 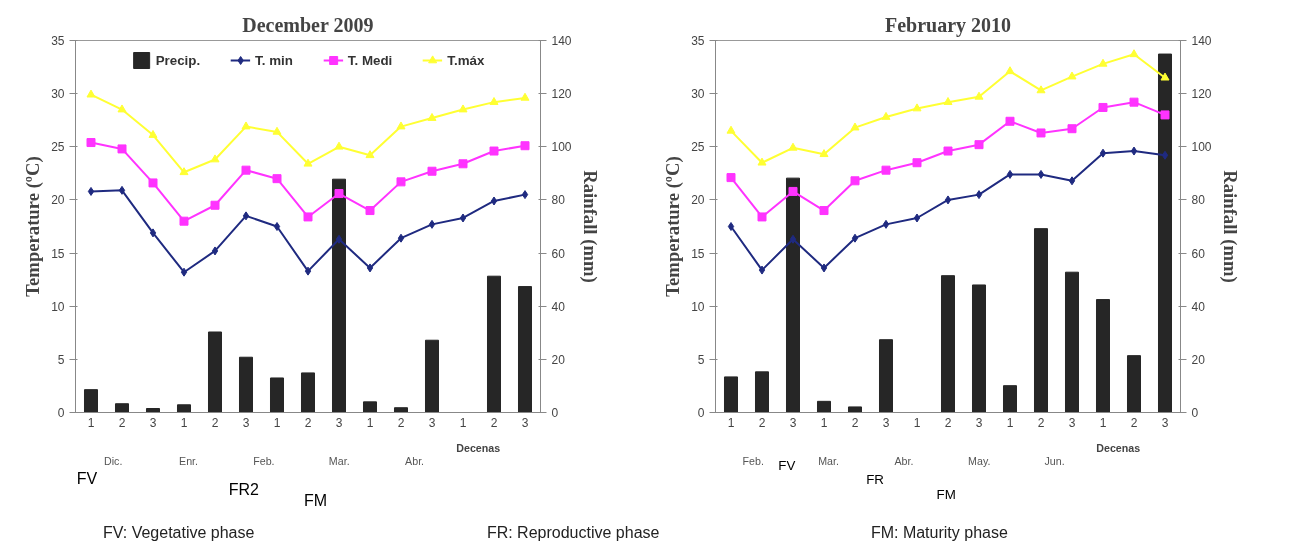 I want to click on y2-tick-label: 60, so click(x=558, y=253).